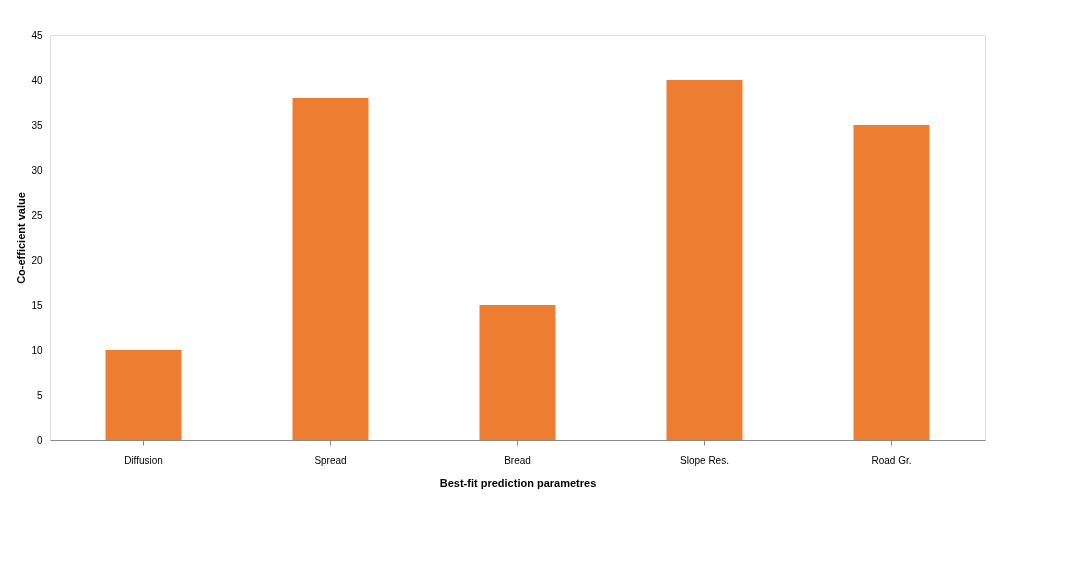  I want to click on x-tick-label: Road Gr., so click(891, 460).